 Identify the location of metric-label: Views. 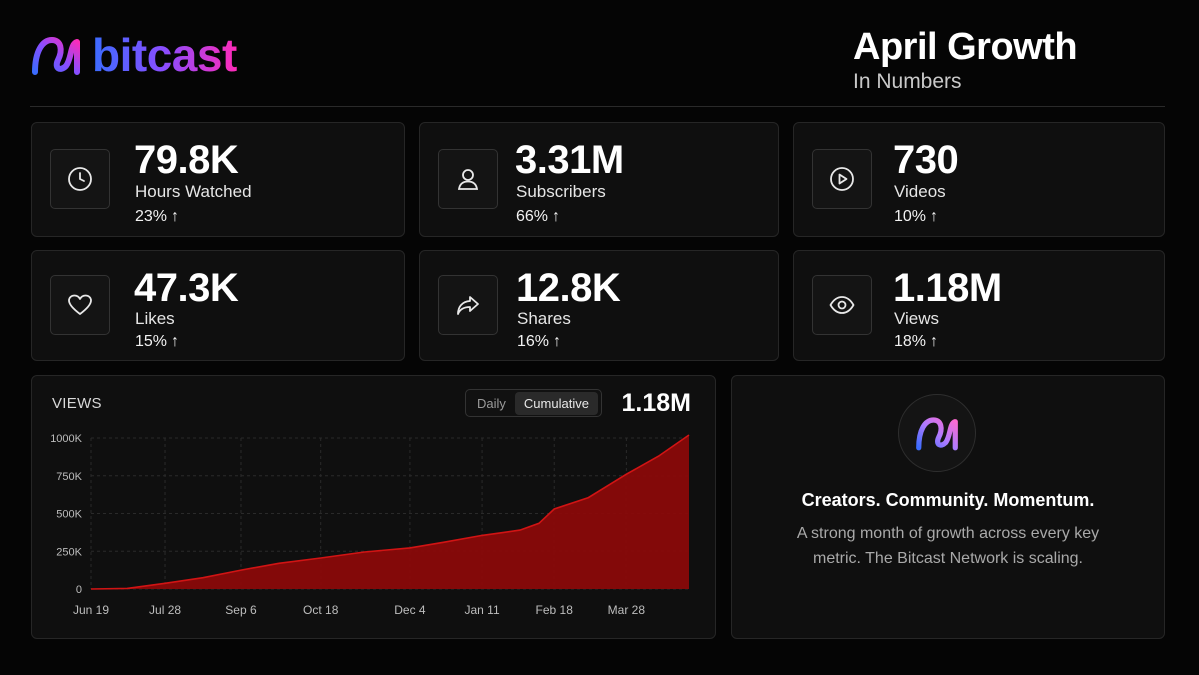
(917, 318).